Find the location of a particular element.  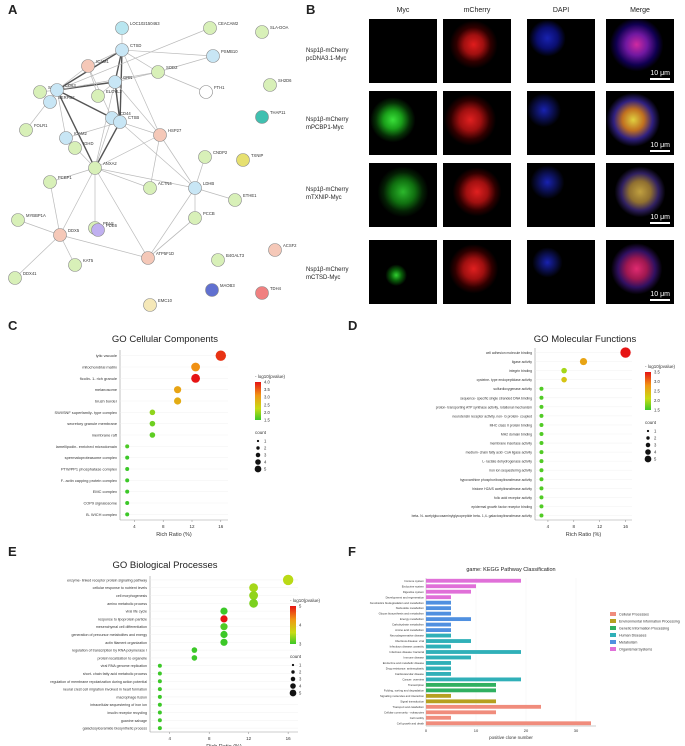

size-legend-label: 5 is located at coordinates (655, 459).